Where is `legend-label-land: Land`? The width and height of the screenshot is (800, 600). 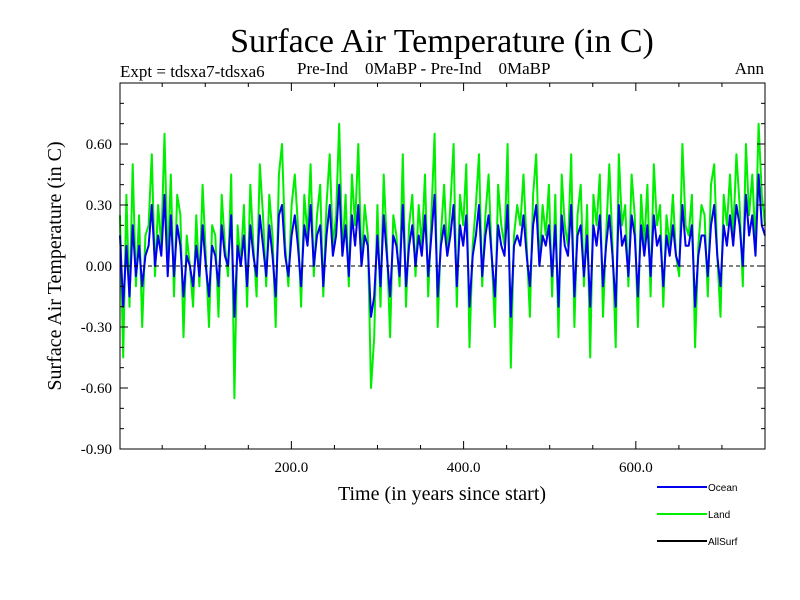 legend-label-land: Land is located at coordinates (719, 515).